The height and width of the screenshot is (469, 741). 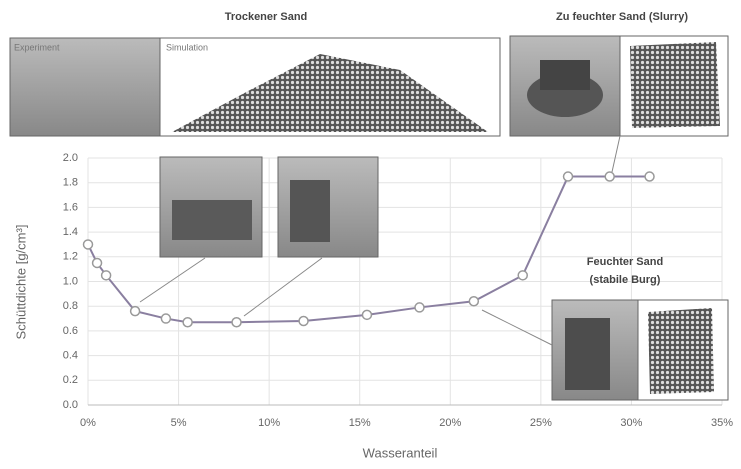 I want to click on y-tick-label: 0.8, so click(x=70, y=306).